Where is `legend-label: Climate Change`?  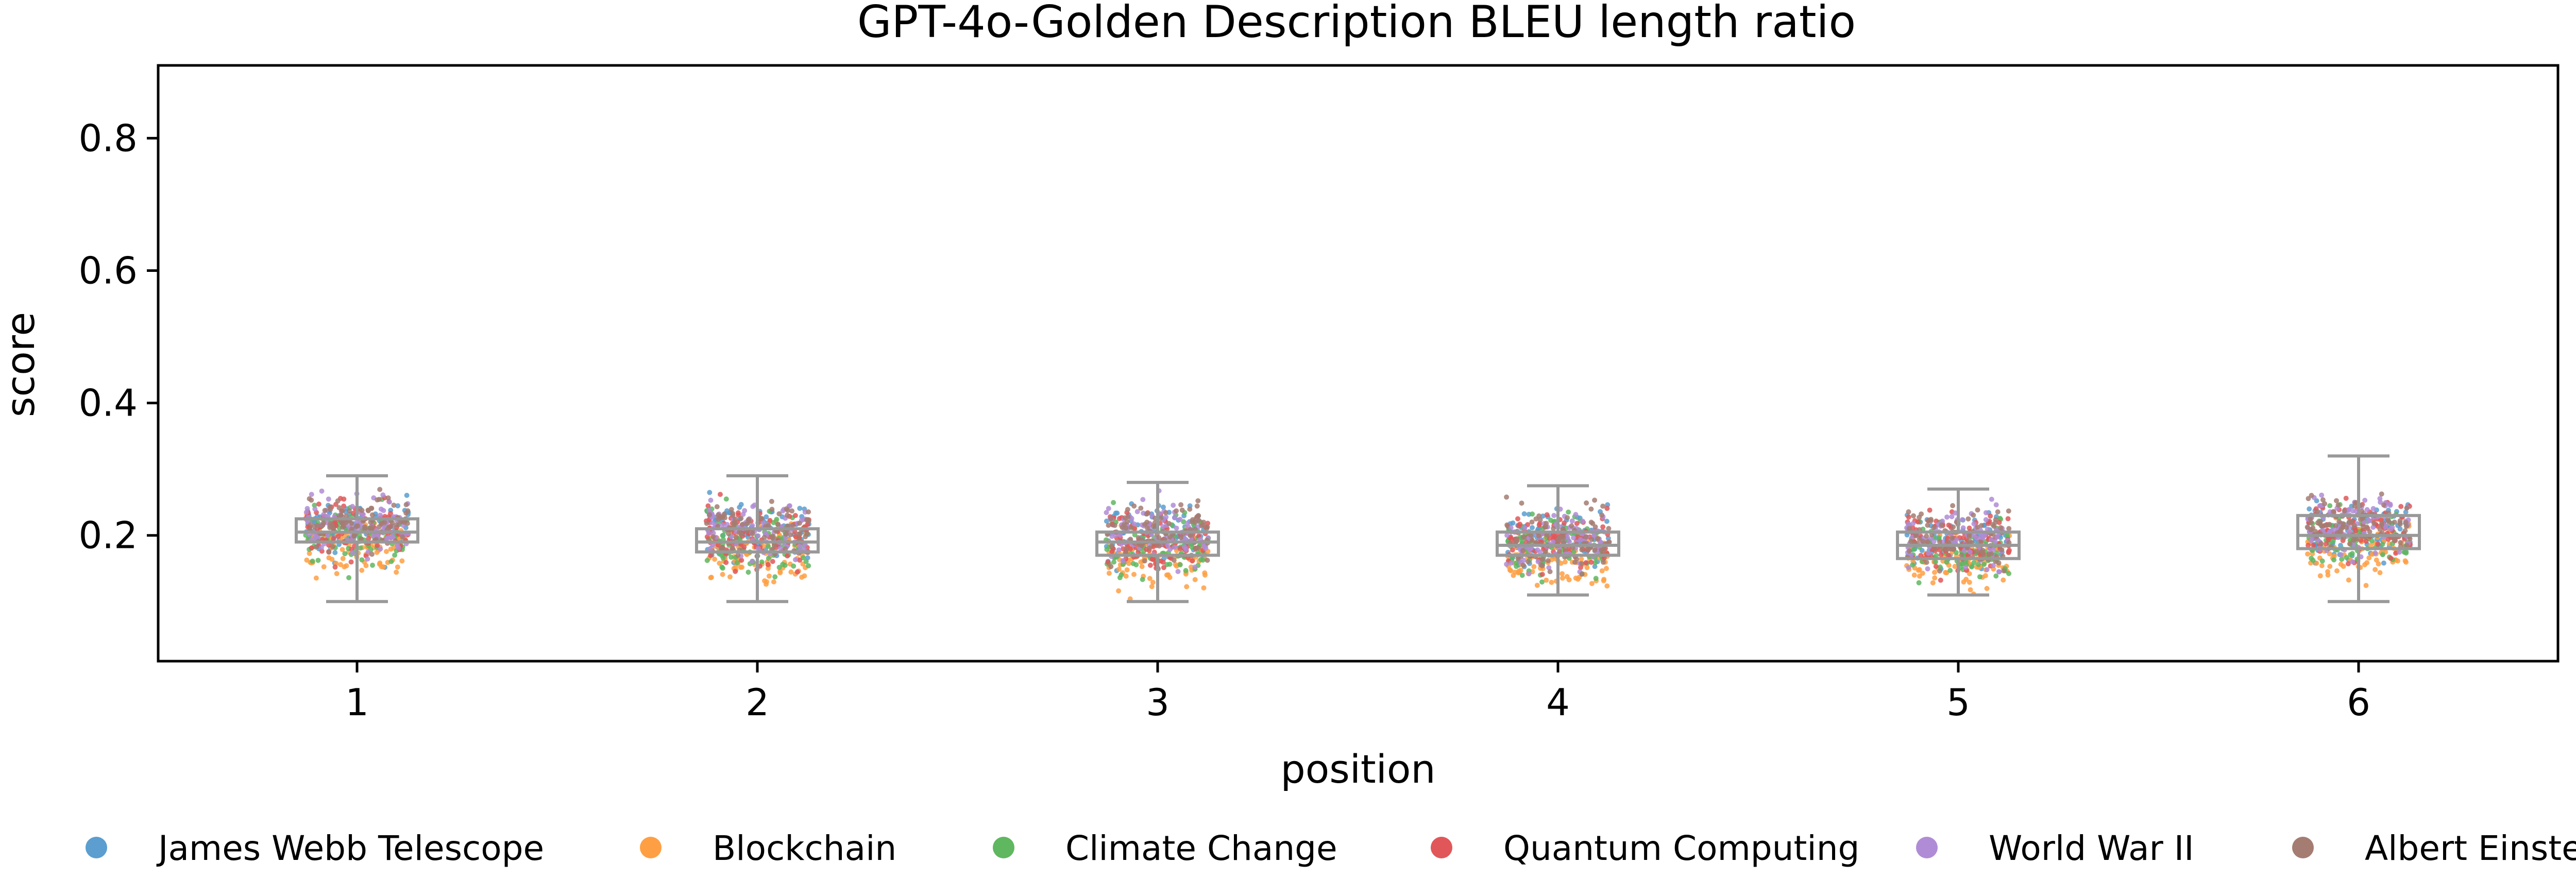 legend-label: Climate Change is located at coordinates (1201, 849).